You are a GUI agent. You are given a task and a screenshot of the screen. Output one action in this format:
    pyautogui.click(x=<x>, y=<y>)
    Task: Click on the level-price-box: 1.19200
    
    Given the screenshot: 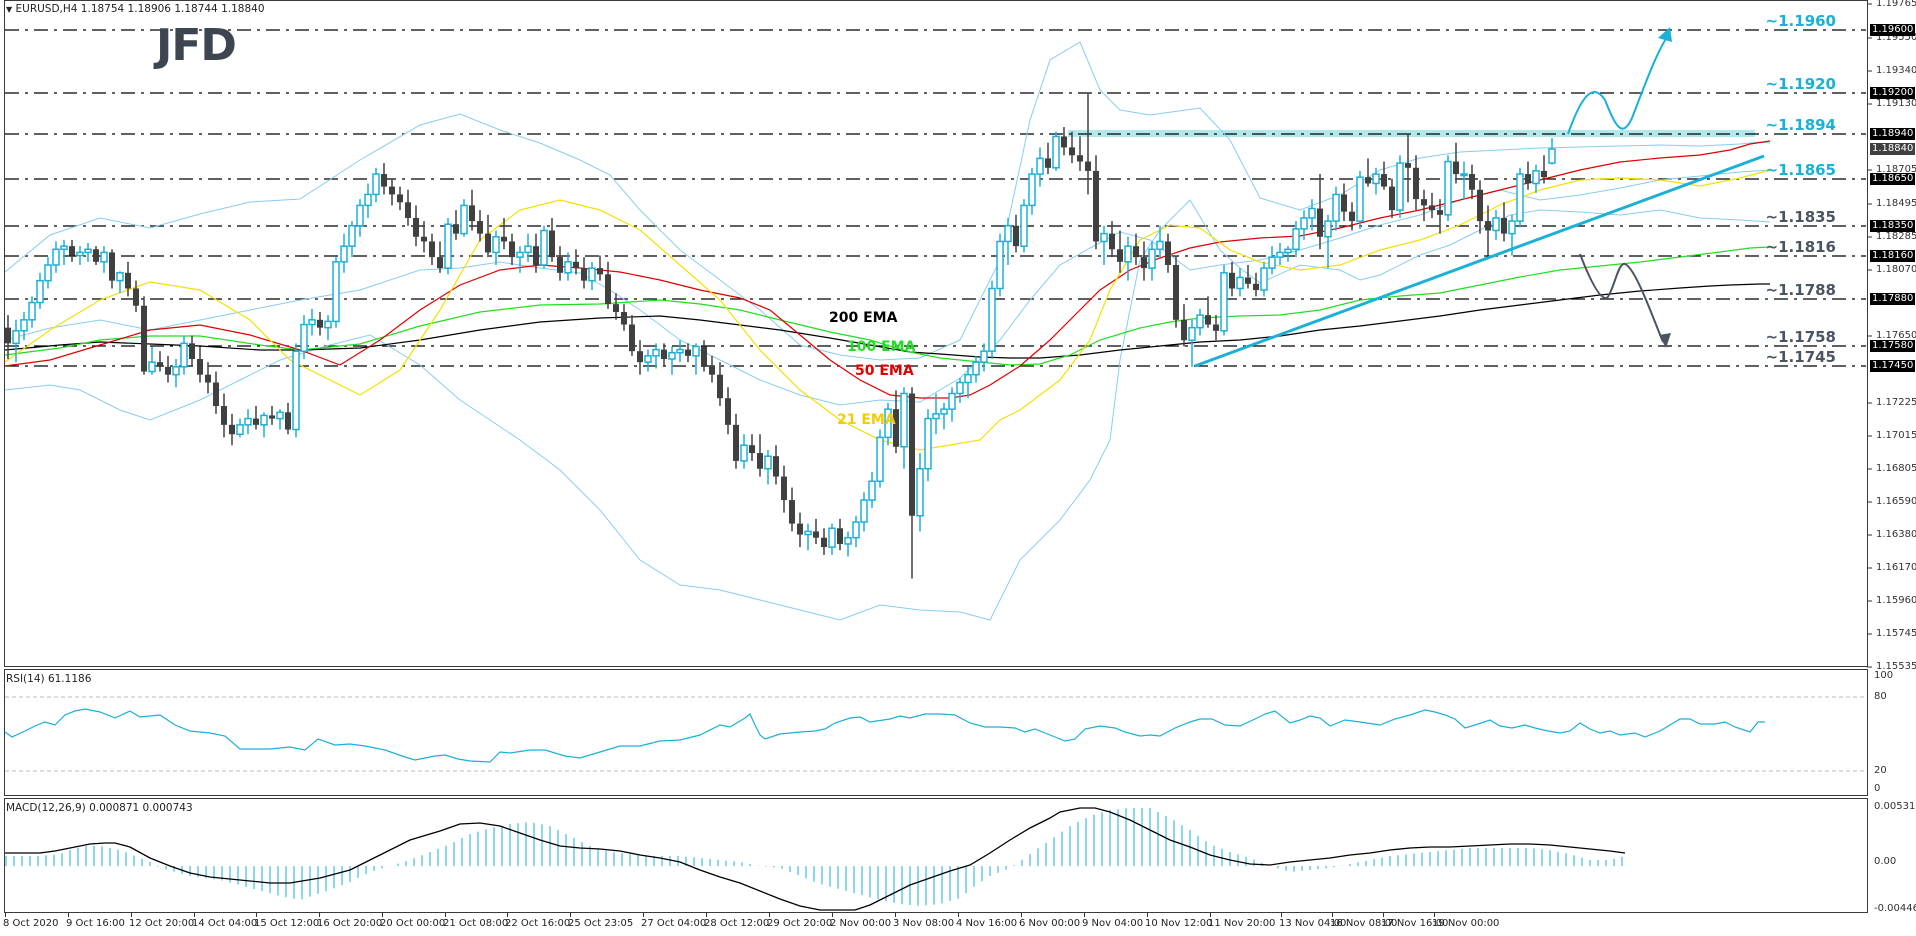 What is the action you would take?
    pyautogui.click(x=1893, y=93)
    